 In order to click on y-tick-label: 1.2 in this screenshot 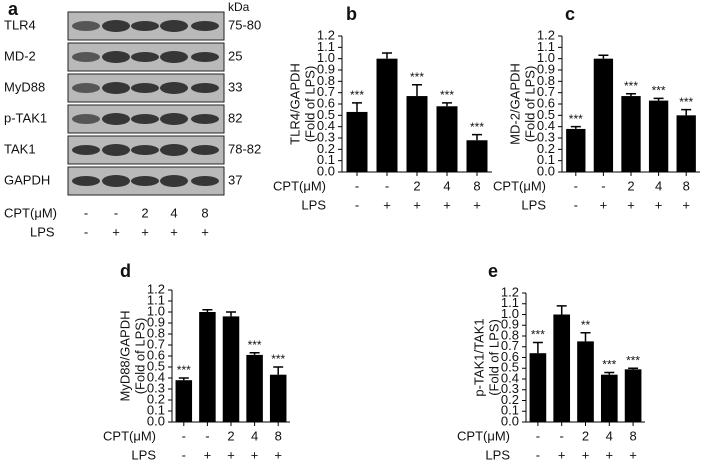, I will do `click(546, 34)`.